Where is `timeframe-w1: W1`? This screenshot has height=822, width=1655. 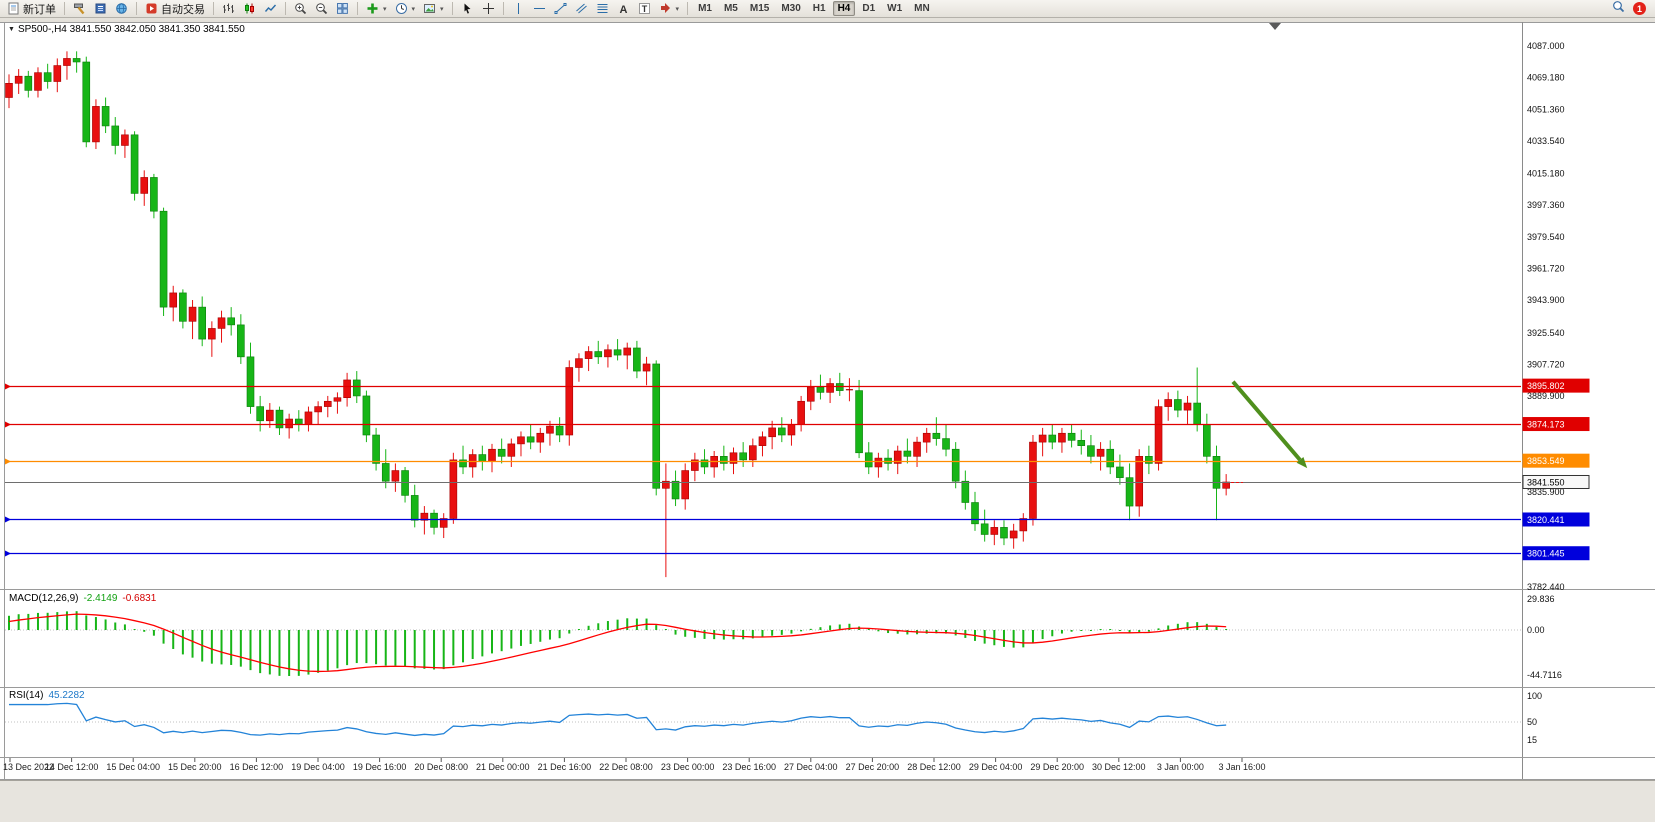 timeframe-w1: W1 is located at coordinates (895, 8).